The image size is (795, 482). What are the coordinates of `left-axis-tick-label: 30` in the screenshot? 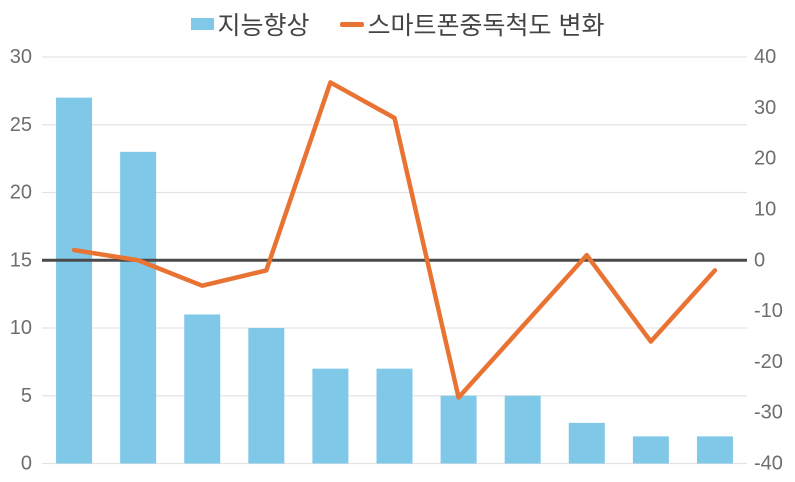 It's located at (21, 57).